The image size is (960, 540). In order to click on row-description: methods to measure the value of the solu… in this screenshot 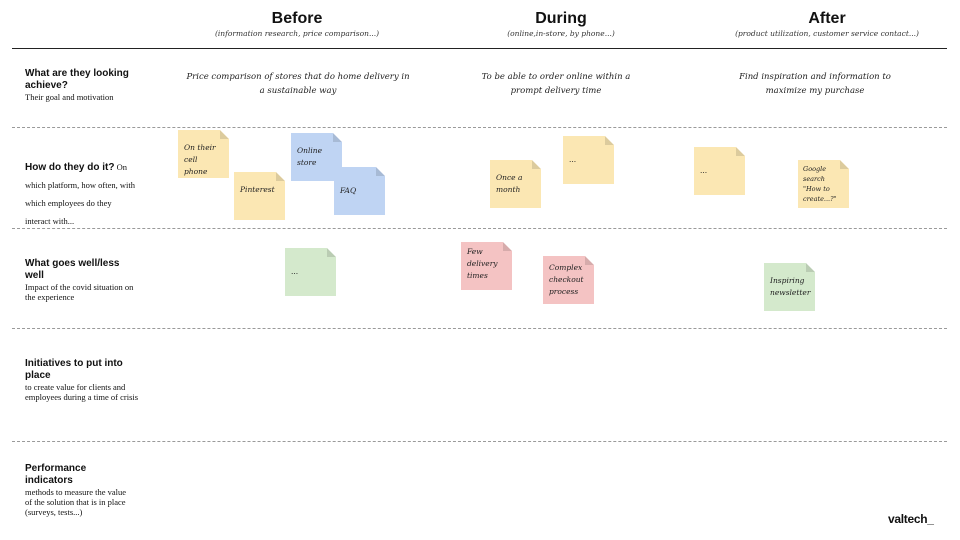, I will do `click(76, 502)`.